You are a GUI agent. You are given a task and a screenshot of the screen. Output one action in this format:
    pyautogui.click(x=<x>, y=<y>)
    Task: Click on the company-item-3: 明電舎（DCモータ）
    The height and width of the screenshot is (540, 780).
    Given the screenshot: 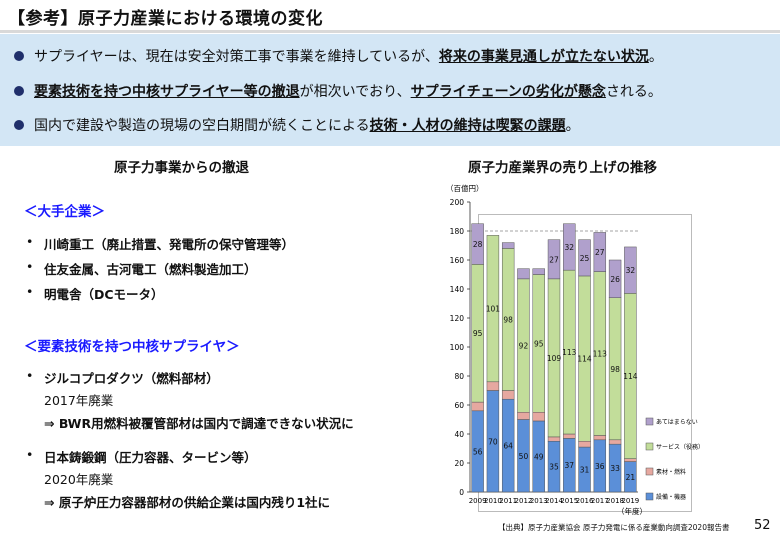 What is the action you would take?
    pyautogui.click(x=94, y=293)
    